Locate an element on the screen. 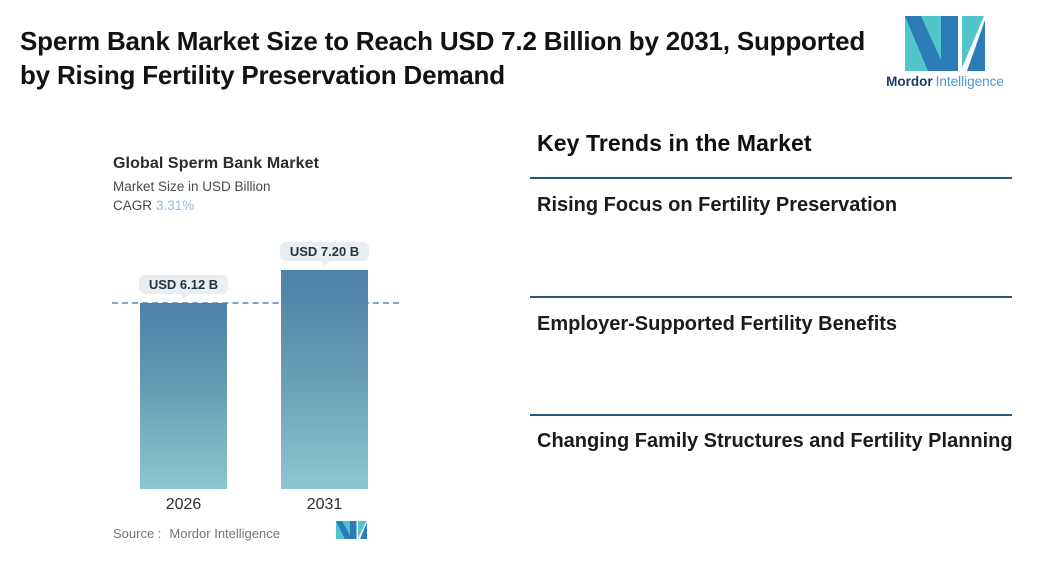 This screenshot has height=570, width=1045. brand-name-primary: Mordor is located at coordinates (909, 81).